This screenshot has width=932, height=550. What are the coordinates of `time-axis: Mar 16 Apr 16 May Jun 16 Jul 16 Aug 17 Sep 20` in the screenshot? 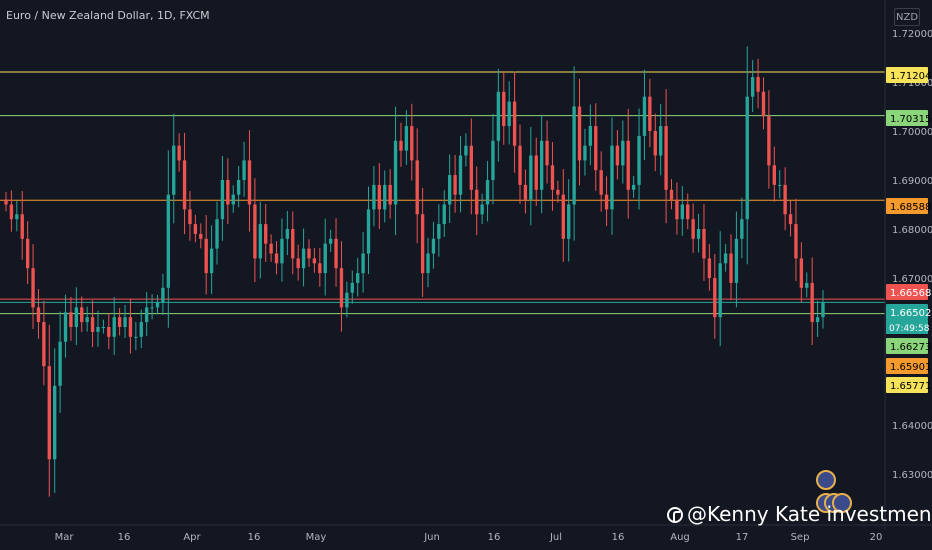 It's located at (466, 533).